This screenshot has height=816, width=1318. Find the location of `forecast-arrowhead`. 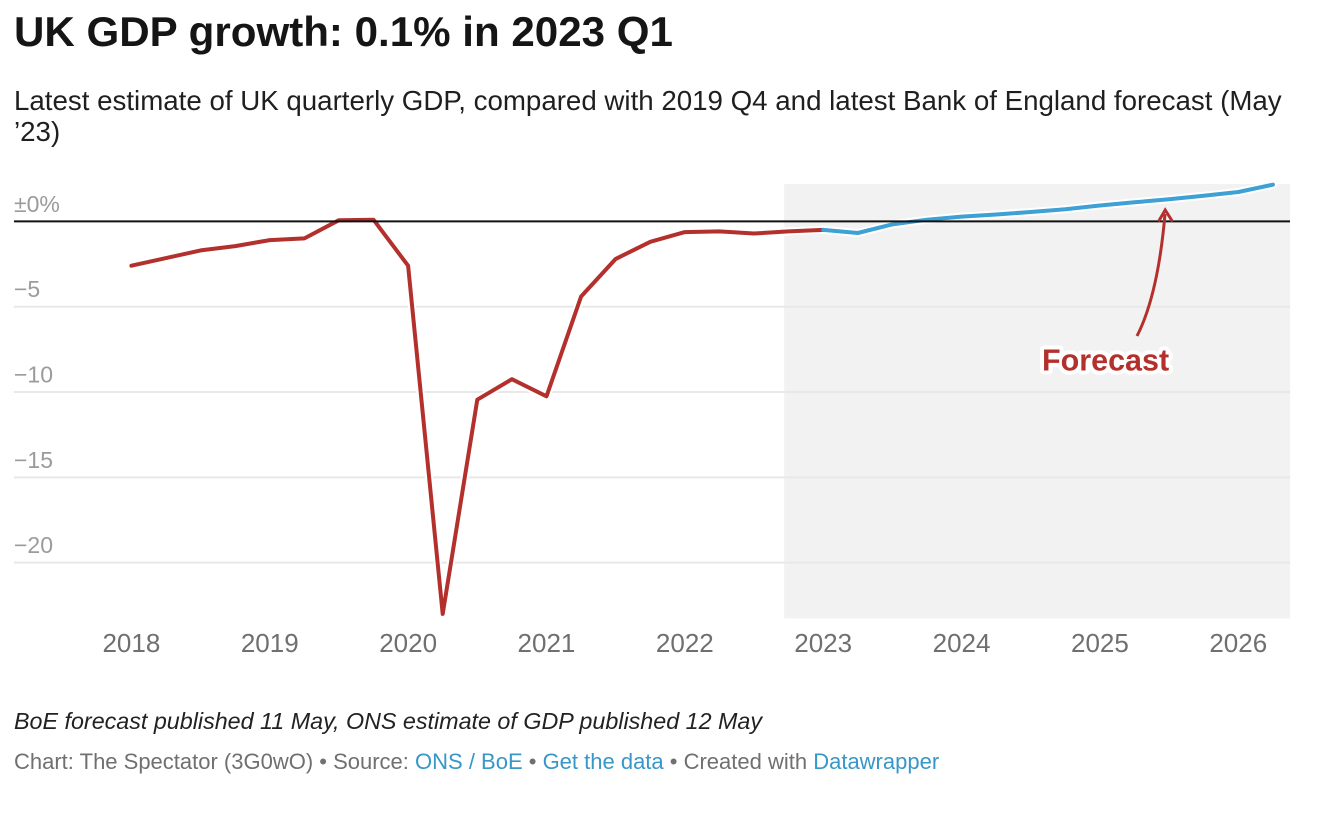

forecast-arrowhead is located at coordinates (1165, 215).